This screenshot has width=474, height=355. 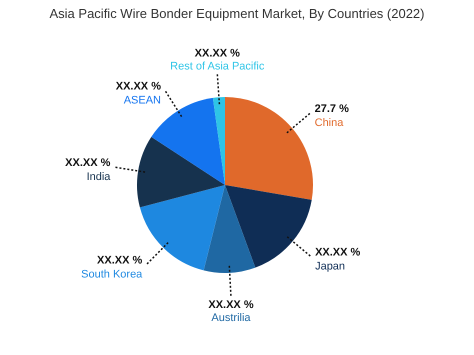 What do you see at coordinates (332, 108) in the screenshot?
I see `data-label: 27.7 %` at bounding box center [332, 108].